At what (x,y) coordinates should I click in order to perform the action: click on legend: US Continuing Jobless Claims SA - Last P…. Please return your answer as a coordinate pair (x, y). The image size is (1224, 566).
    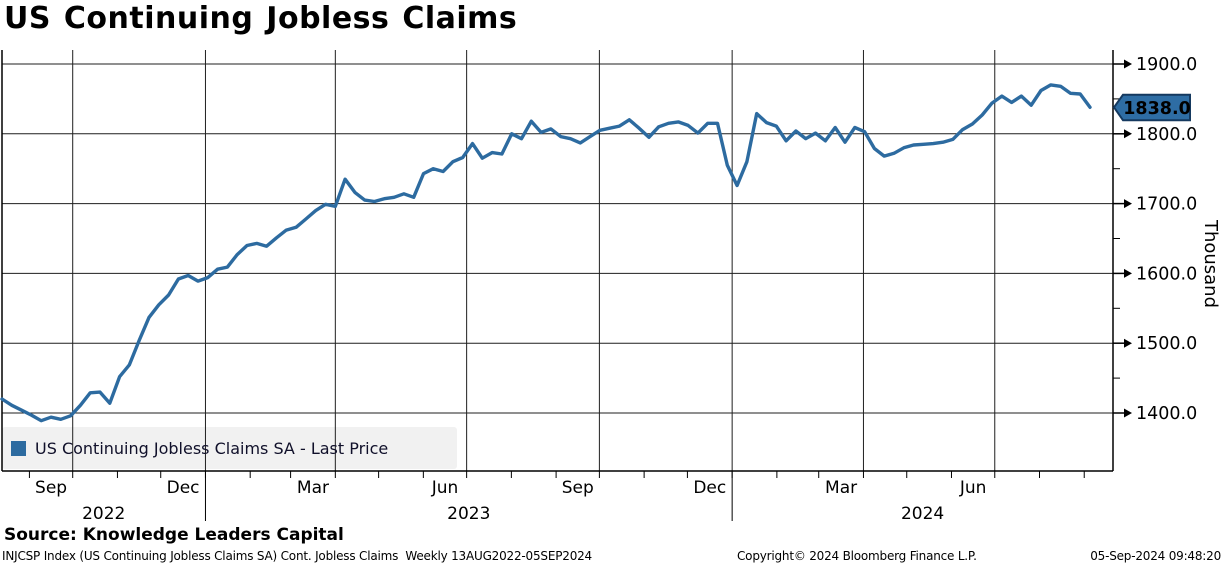
    Looking at the image, I should click on (229, 448).